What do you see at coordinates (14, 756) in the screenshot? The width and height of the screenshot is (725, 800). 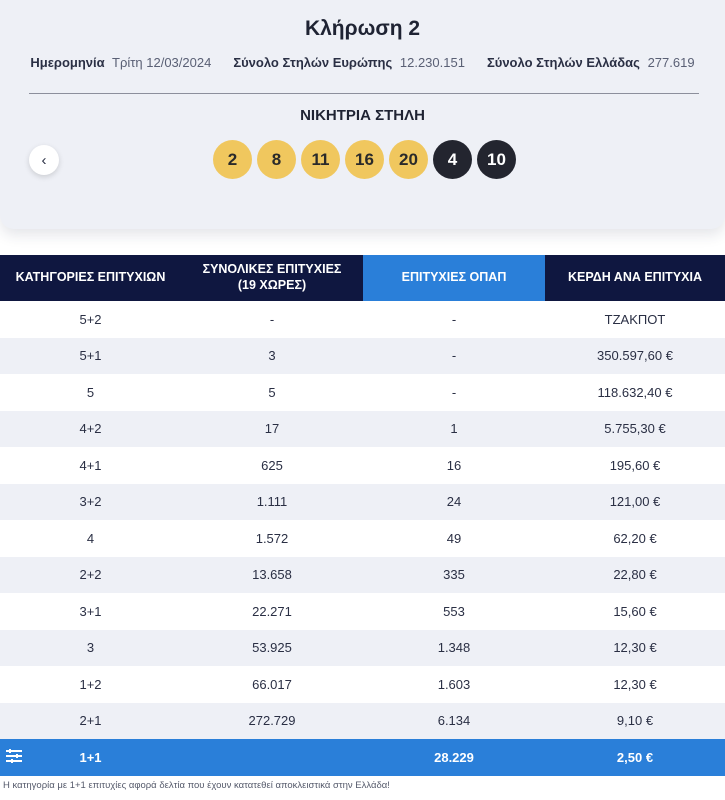 I see `list-icon` at bounding box center [14, 756].